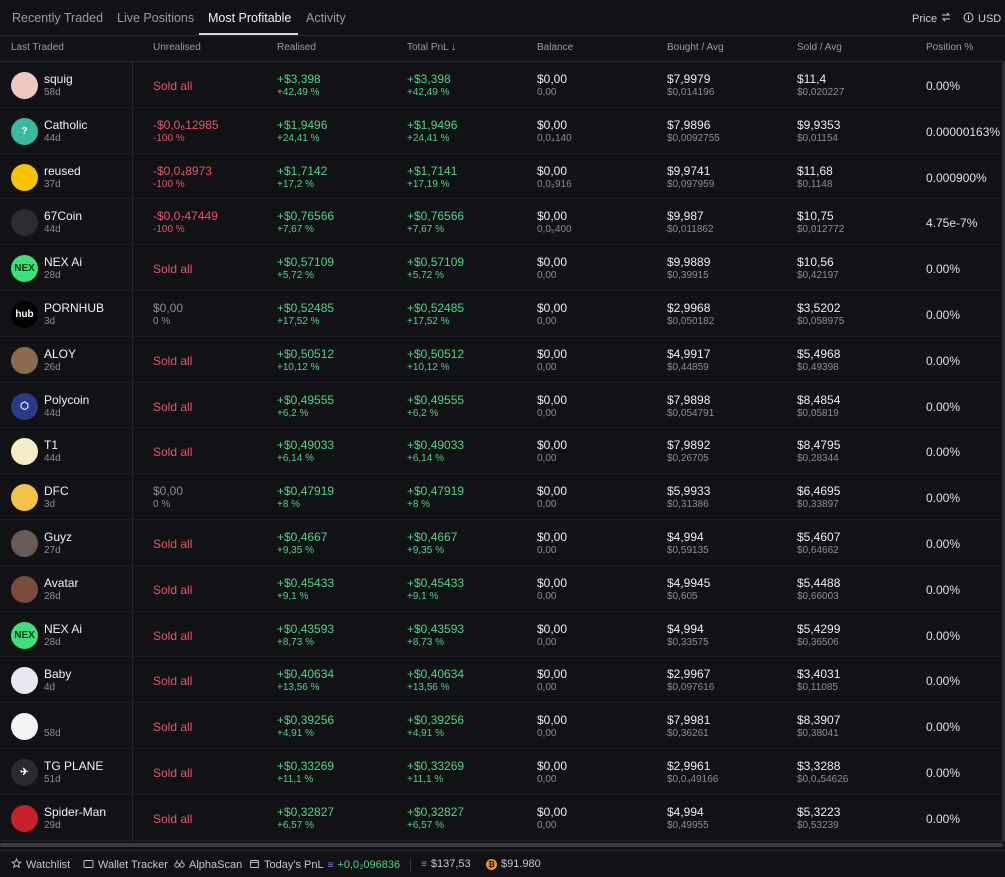 This screenshot has width=1005, height=877. What do you see at coordinates (326, 18) in the screenshot?
I see `tab-activity: Activity` at bounding box center [326, 18].